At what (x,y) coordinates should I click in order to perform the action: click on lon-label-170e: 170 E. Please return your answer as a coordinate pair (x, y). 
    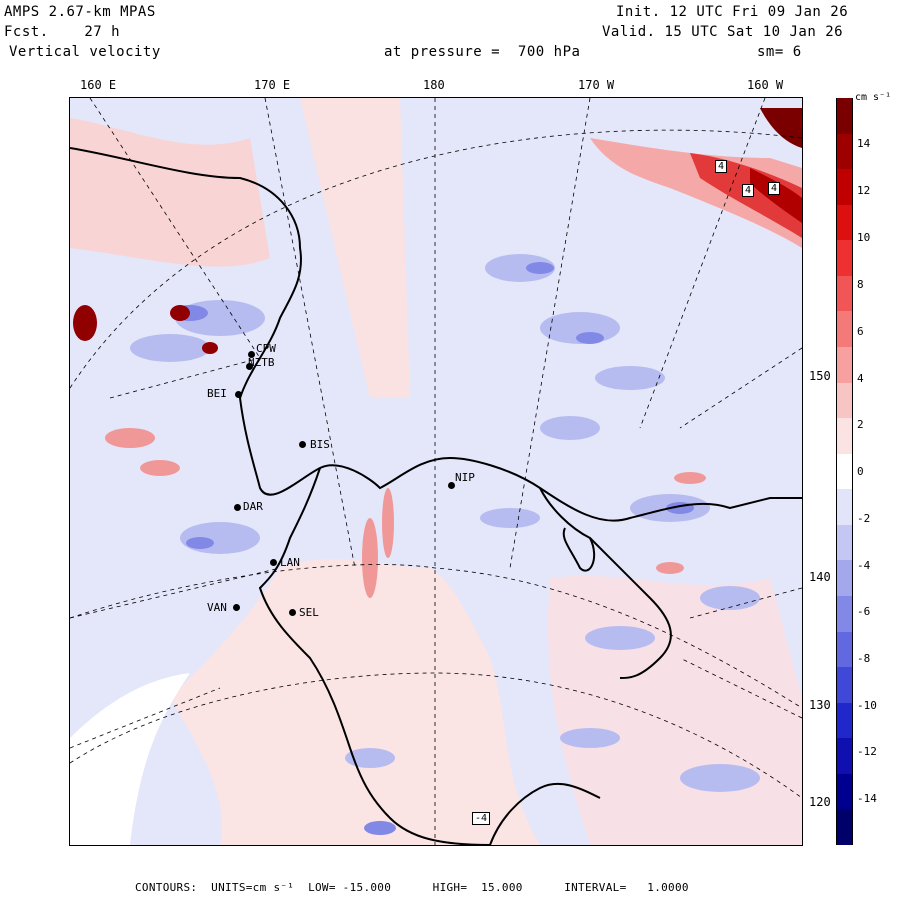
    Looking at the image, I should click on (272, 85).